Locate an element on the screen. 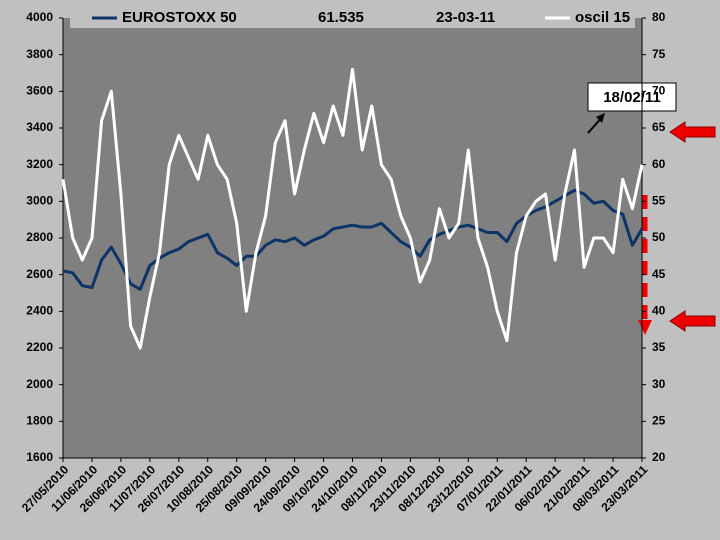 The height and width of the screenshot is (540, 720). y-tick-label: 4000 is located at coordinates (39, 17).